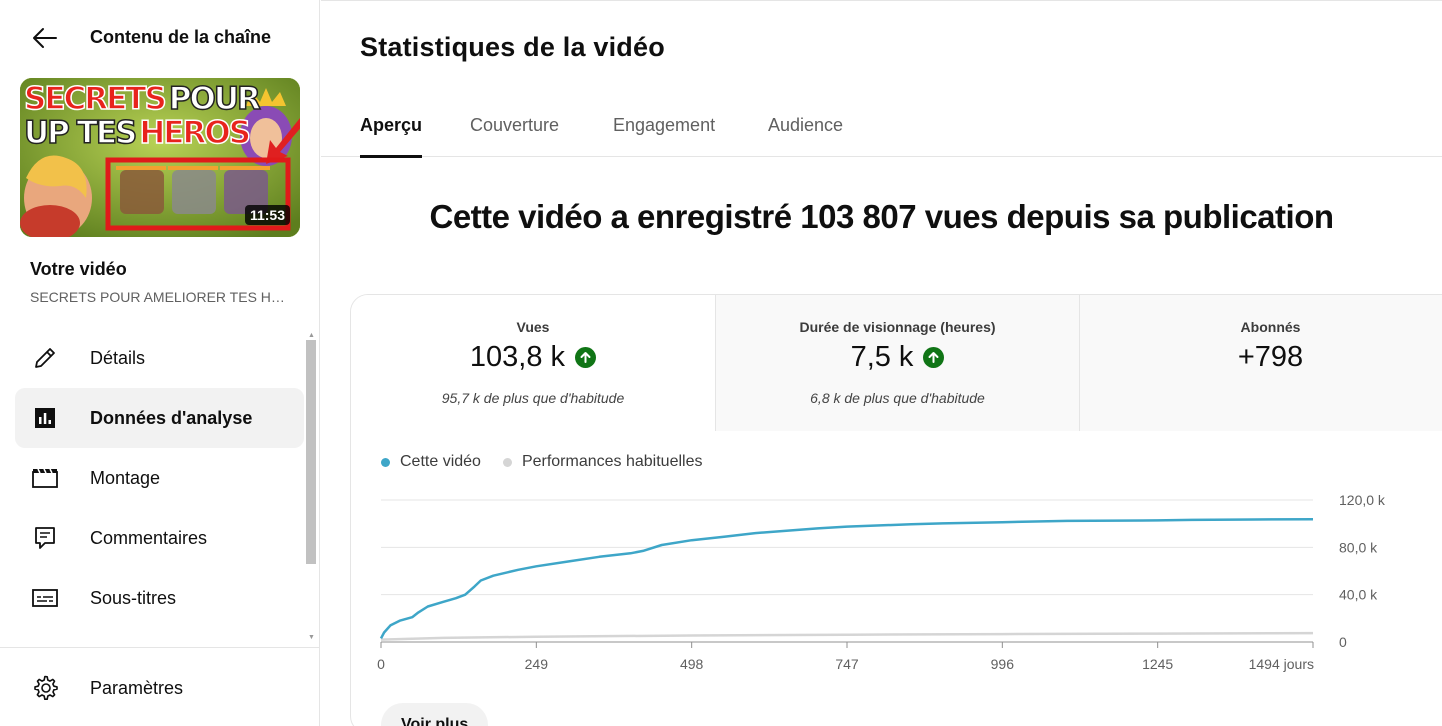  I want to click on y-tick-label: 120,0 k, so click(1362, 500).